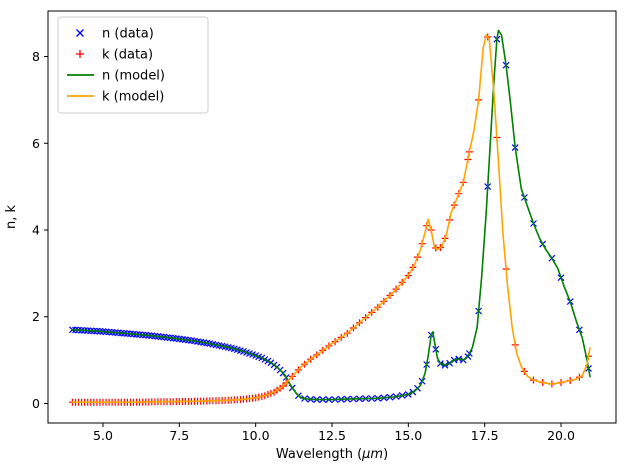 This screenshot has height=474, width=630. What do you see at coordinates (385, 454) in the screenshot?
I see `x-axis-label-close: )` at bounding box center [385, 454].